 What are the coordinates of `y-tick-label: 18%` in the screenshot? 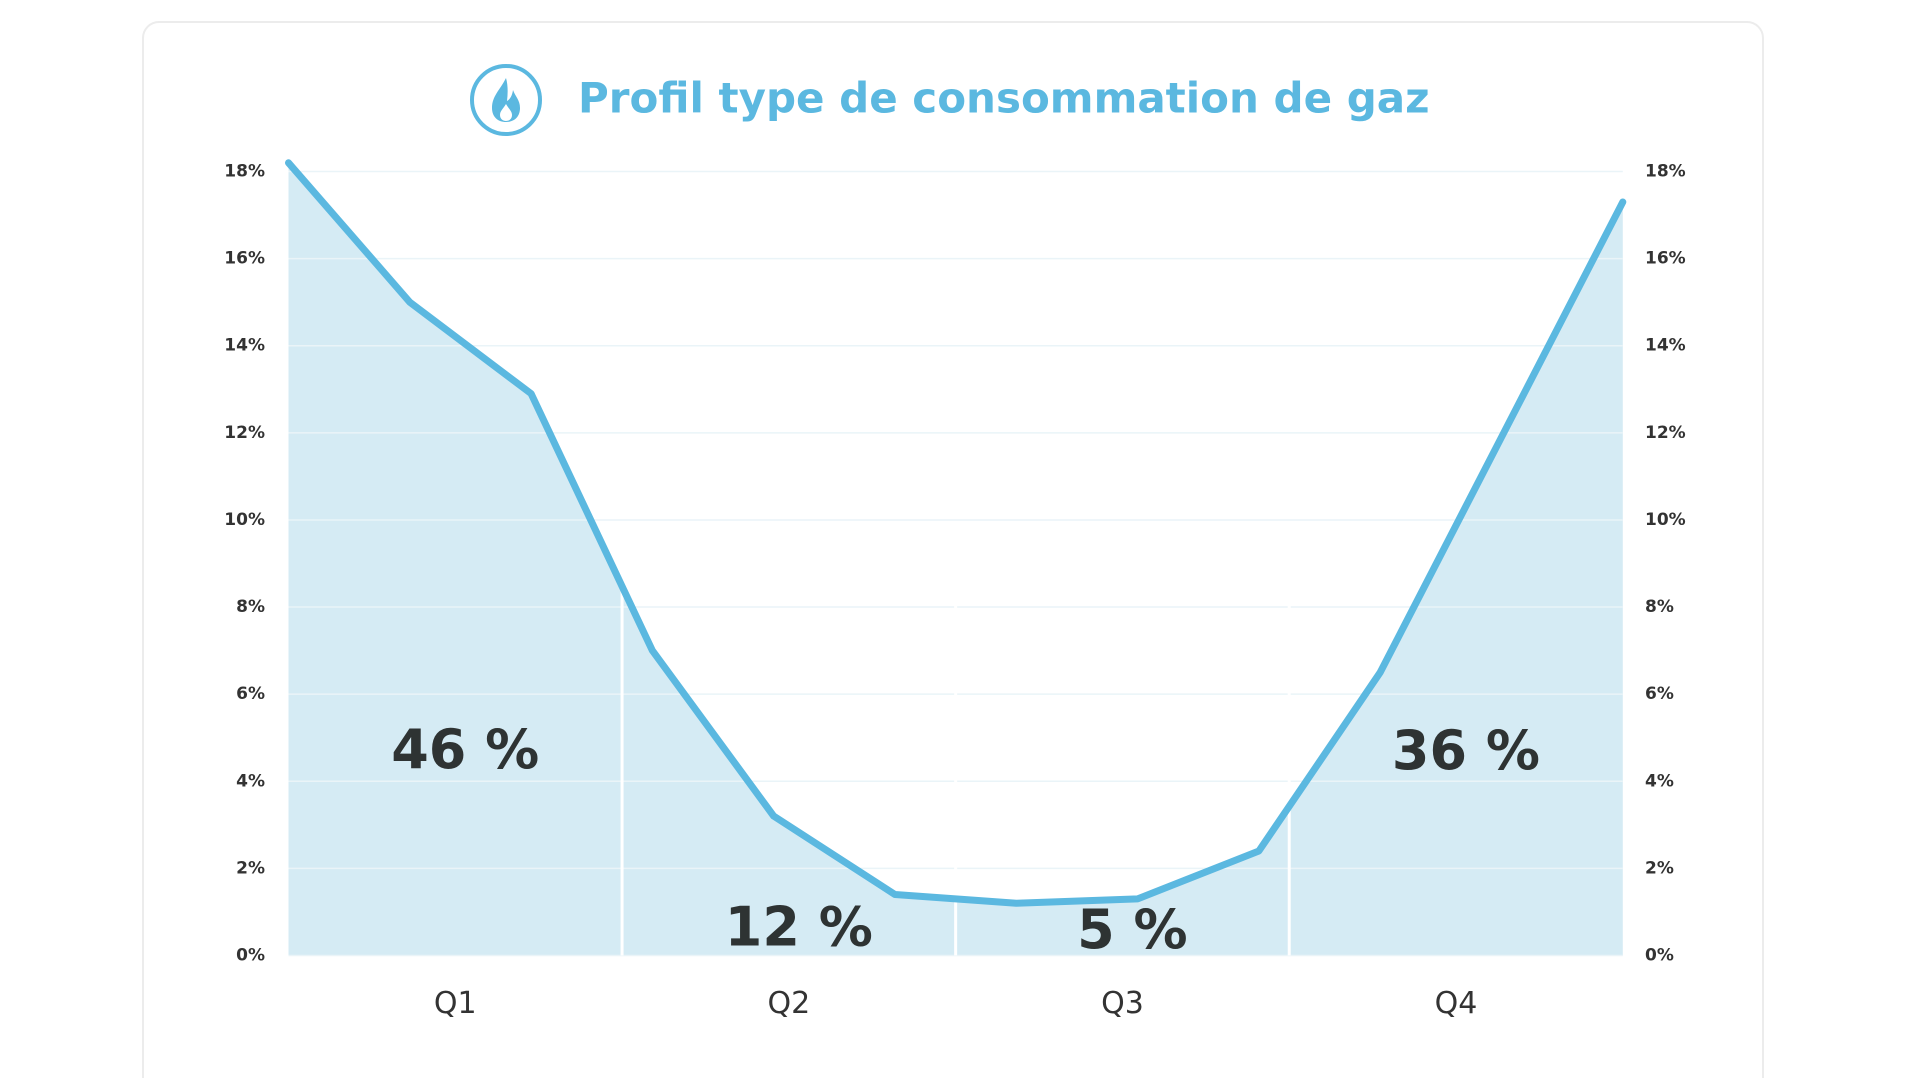 It's located at (244, 172).